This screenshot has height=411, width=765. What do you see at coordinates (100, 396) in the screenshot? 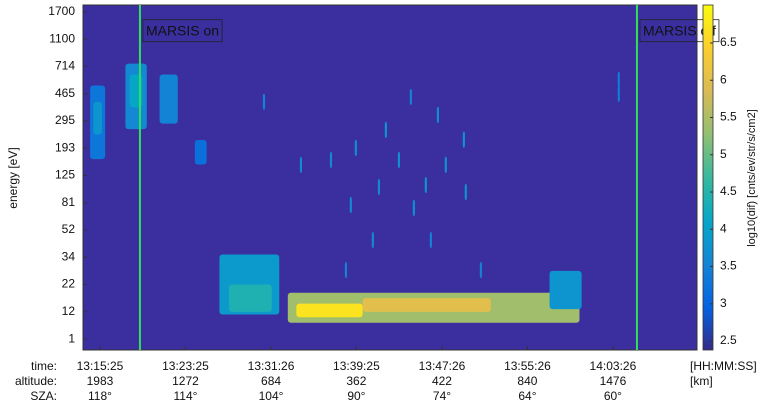
I see `x-tick-label: 118°` at bounding box center [100, 396].